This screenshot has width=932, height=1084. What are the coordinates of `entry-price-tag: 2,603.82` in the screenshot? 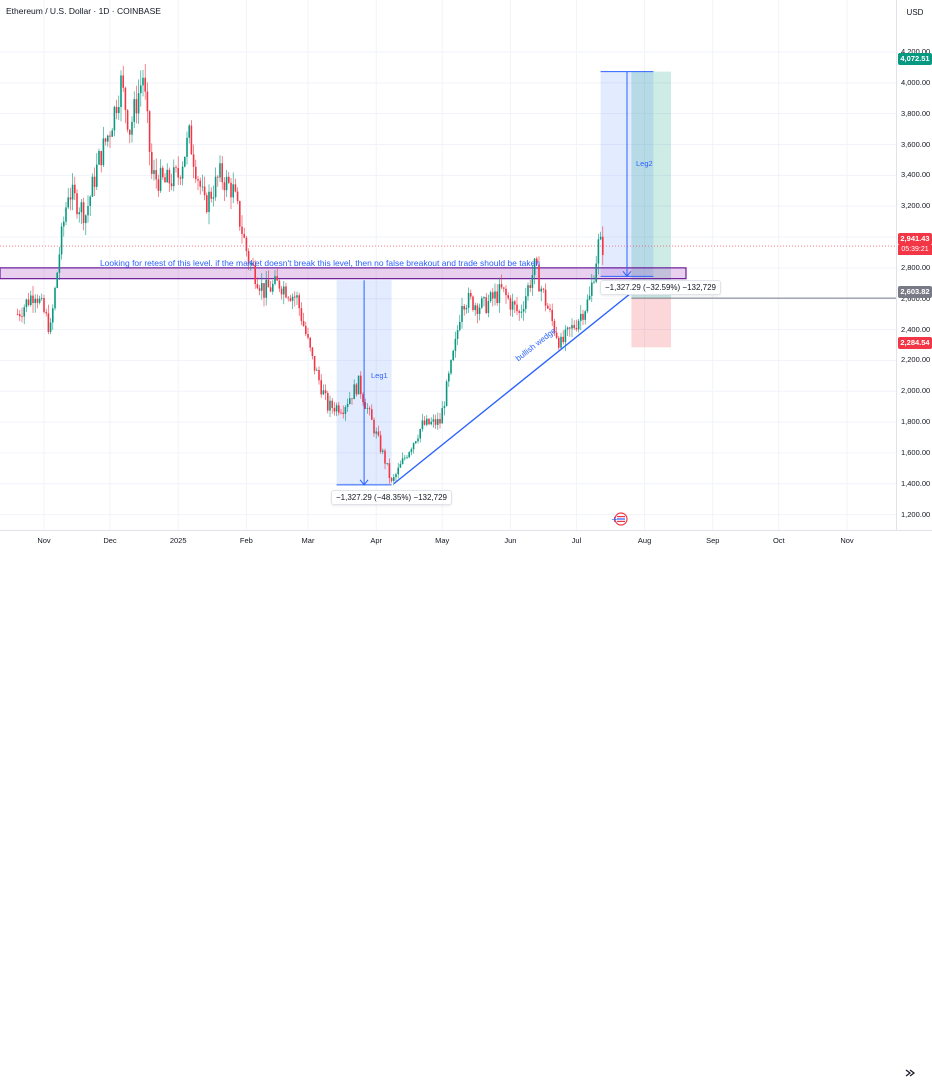 It's located at (915, 292).